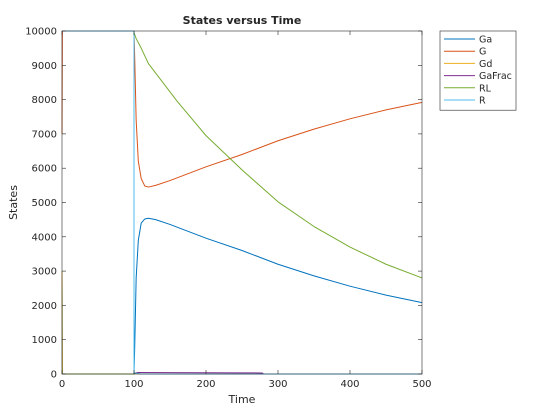 The width and height of the screenshot is (560, 420). What do you see at coordinates (242, 20) in the screenshot?
I see `chart-title: States versus Time` at bounding box center [242, 20].